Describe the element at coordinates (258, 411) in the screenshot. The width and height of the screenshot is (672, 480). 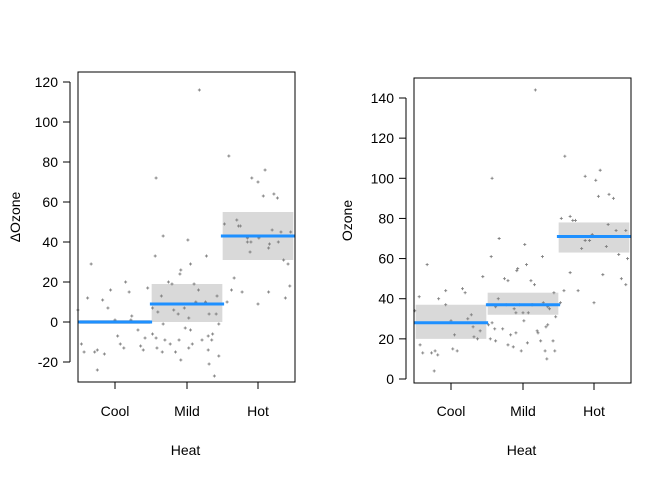
I see `x-tick-label: Hot` at that location.